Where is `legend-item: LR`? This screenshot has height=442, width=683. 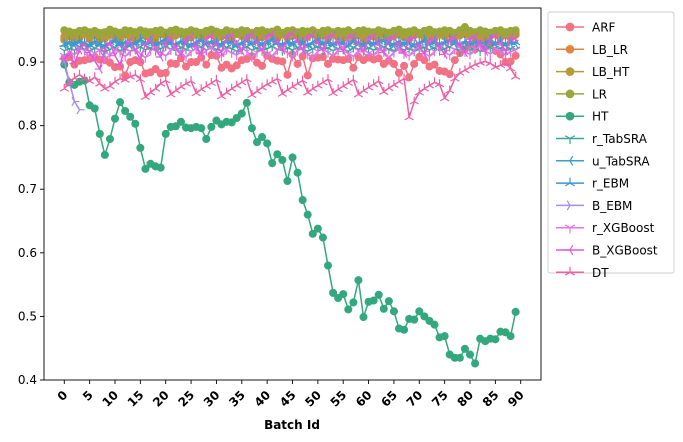 legend-item: LR is located at coordinates (581, 94).